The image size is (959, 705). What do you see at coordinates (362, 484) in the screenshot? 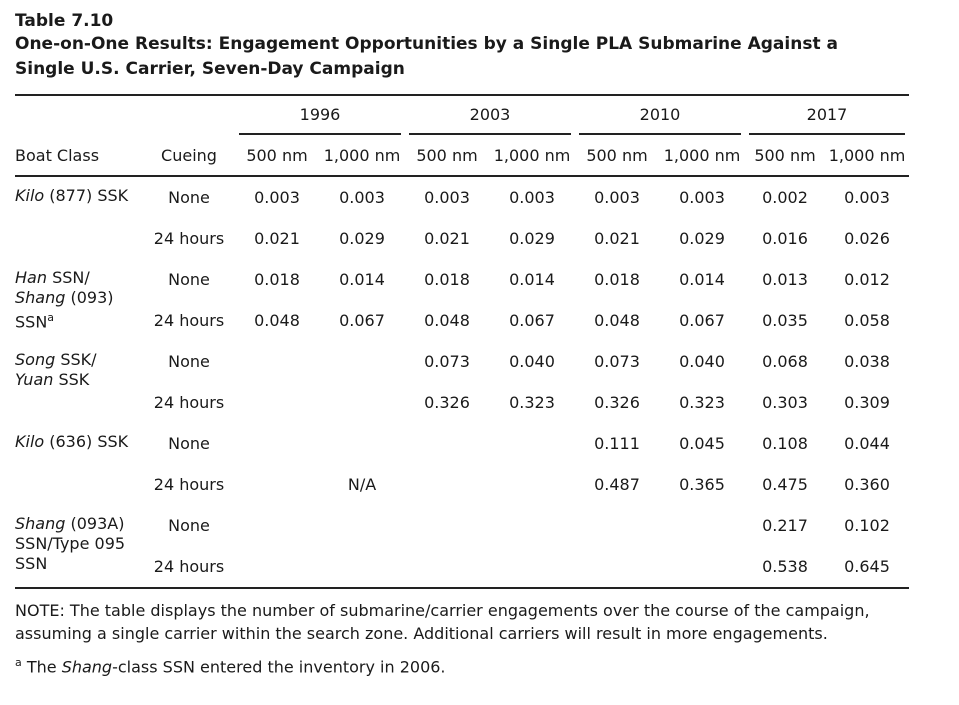
I see `na-label: N/A` at bounding box center [362, 484].